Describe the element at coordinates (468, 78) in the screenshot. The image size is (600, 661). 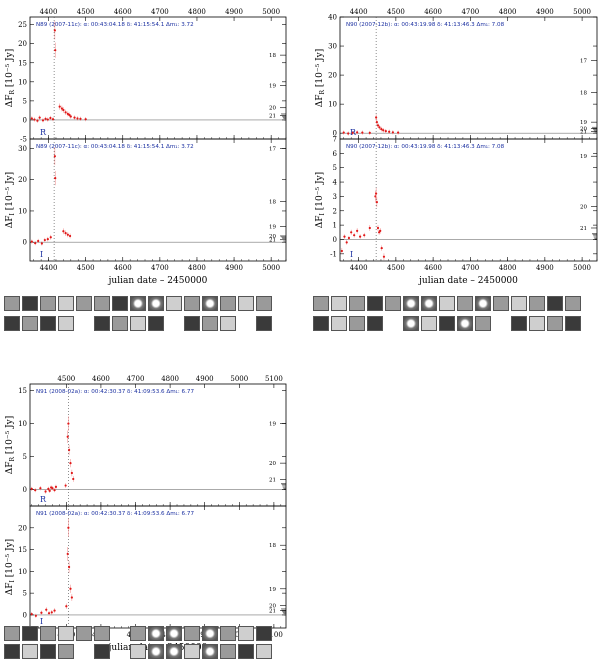
I see `panel-frame` at that location.